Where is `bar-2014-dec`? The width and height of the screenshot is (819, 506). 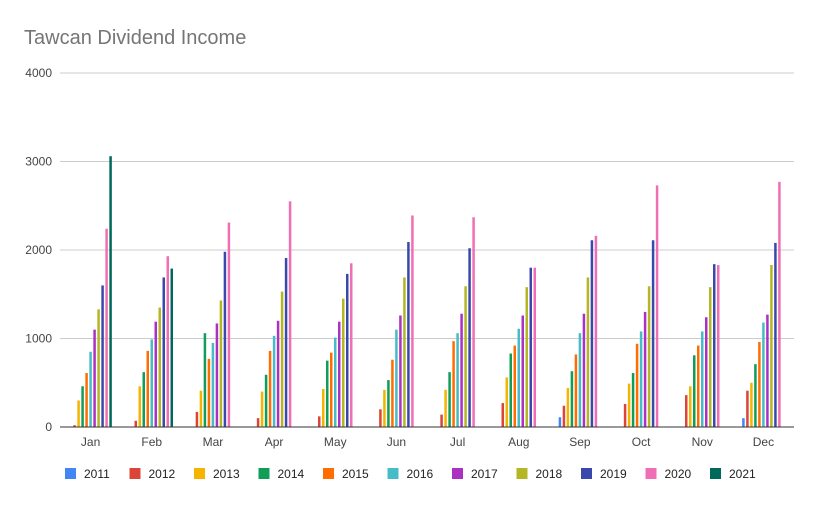
bar-2014-dec is located at coordinates (755, 395).